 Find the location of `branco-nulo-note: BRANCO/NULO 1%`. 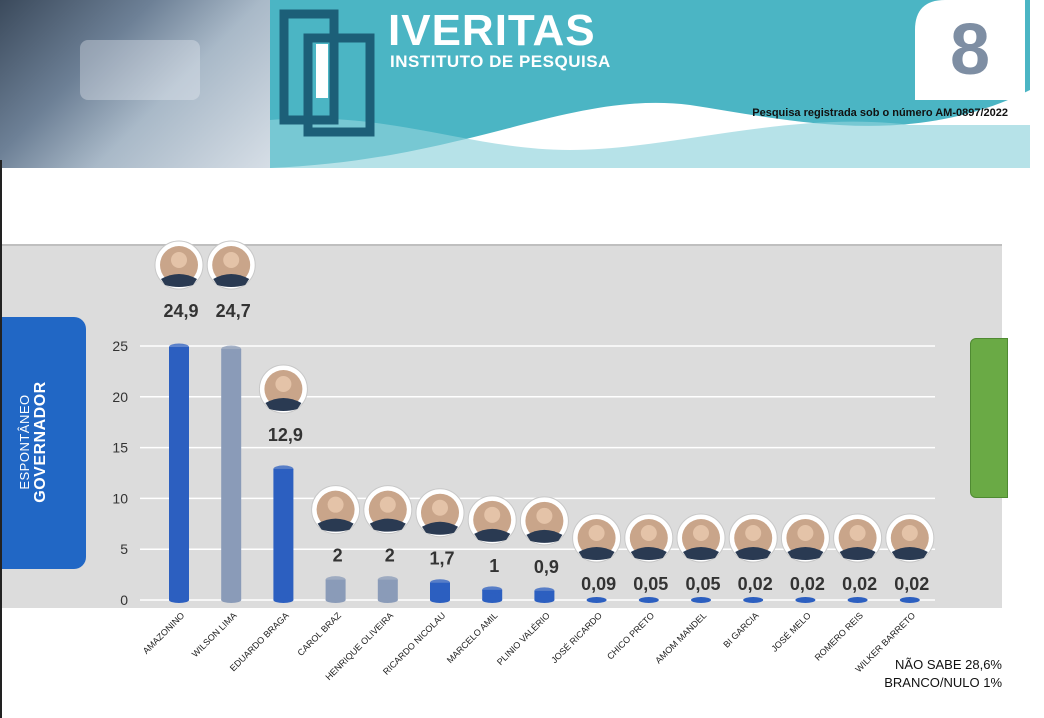

branco-nulo-note: BRANCO/NULO 1% is located at coordinates (943, 682).